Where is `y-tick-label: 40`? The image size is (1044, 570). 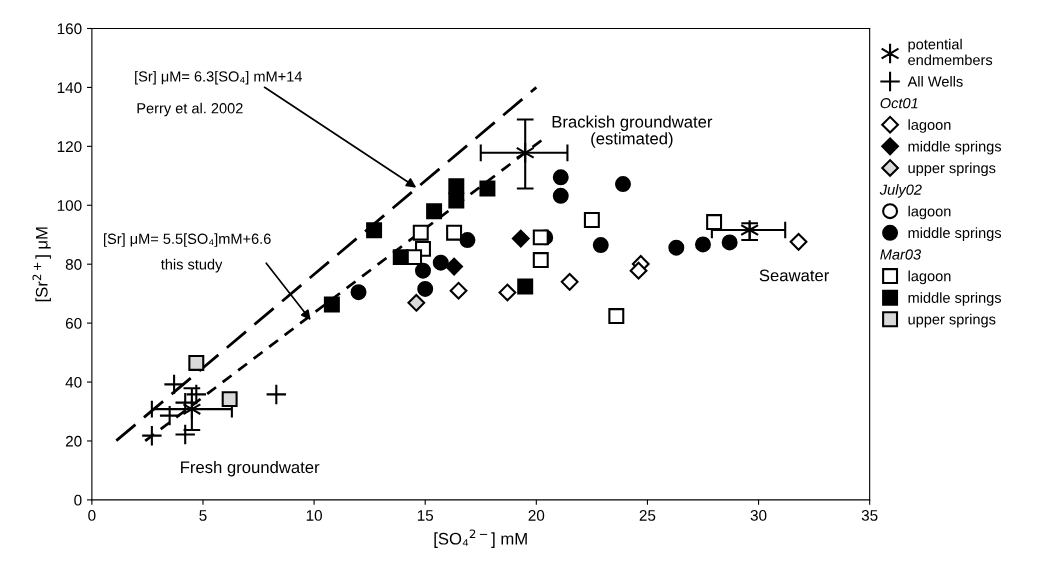 y-tick-label: 40 is located at coordinates (73, 382).